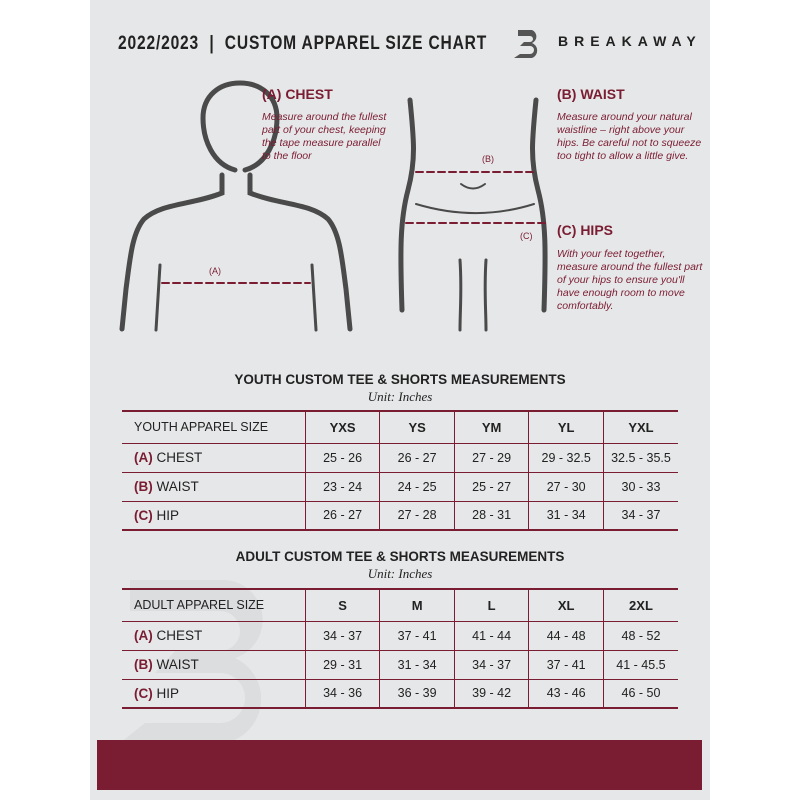 The height and width of the screenshot is (800, 800). Describe the element at coordinates (215, 271) in the screenshot. I see `chest-marker: (A)` at that location.